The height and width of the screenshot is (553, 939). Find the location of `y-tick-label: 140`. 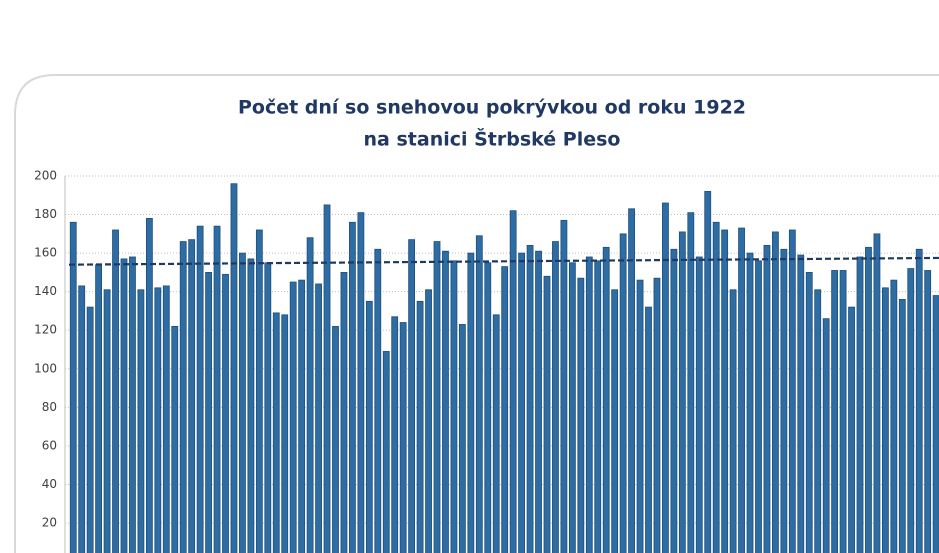

y-tick-label: 140 is located at coordinates (45, 291).